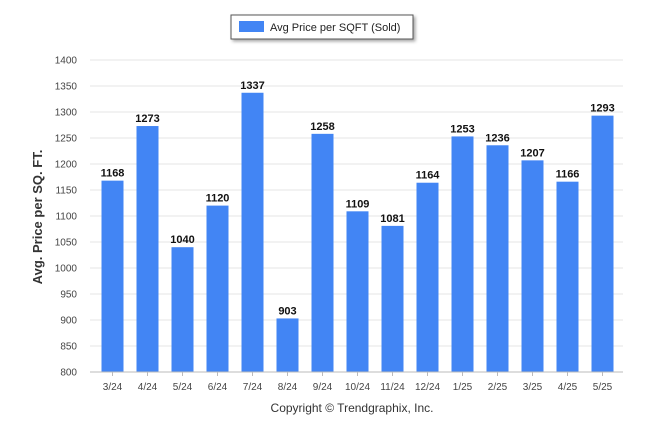 This screenshot has height=434, width=646. I want to click on y-tick-label: 800, so click(68, 373).